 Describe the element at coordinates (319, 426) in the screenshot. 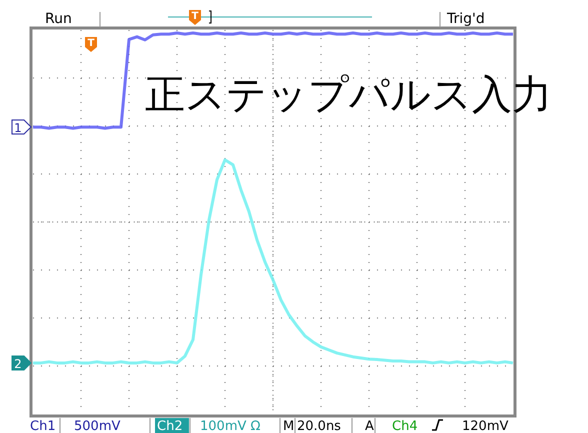

I see `text: 20.0ns` at that location.